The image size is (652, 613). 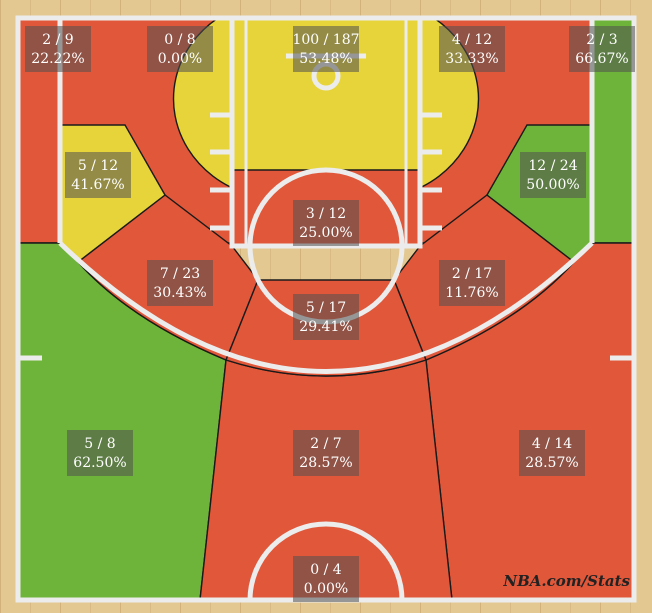 I want to click on zone-percentage: 53.48%, so click(x=325, y=59).